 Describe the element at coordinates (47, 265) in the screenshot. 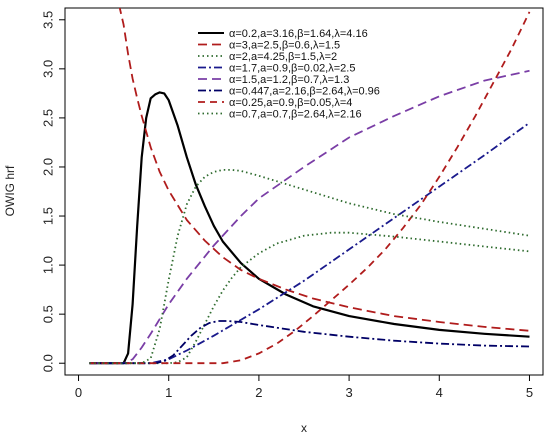

I see `y-tick-label: 1.0` at that location.